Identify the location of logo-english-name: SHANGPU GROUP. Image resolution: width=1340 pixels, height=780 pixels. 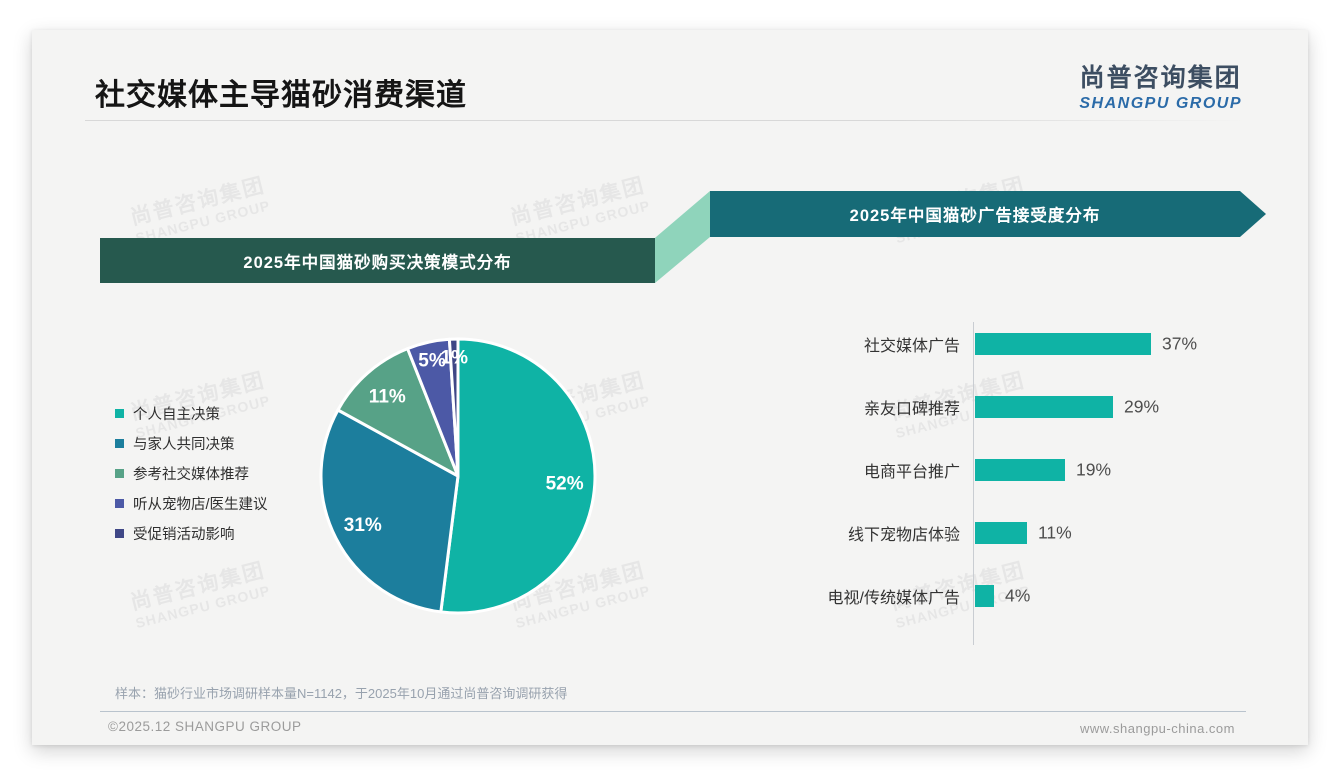
(1160, 103).